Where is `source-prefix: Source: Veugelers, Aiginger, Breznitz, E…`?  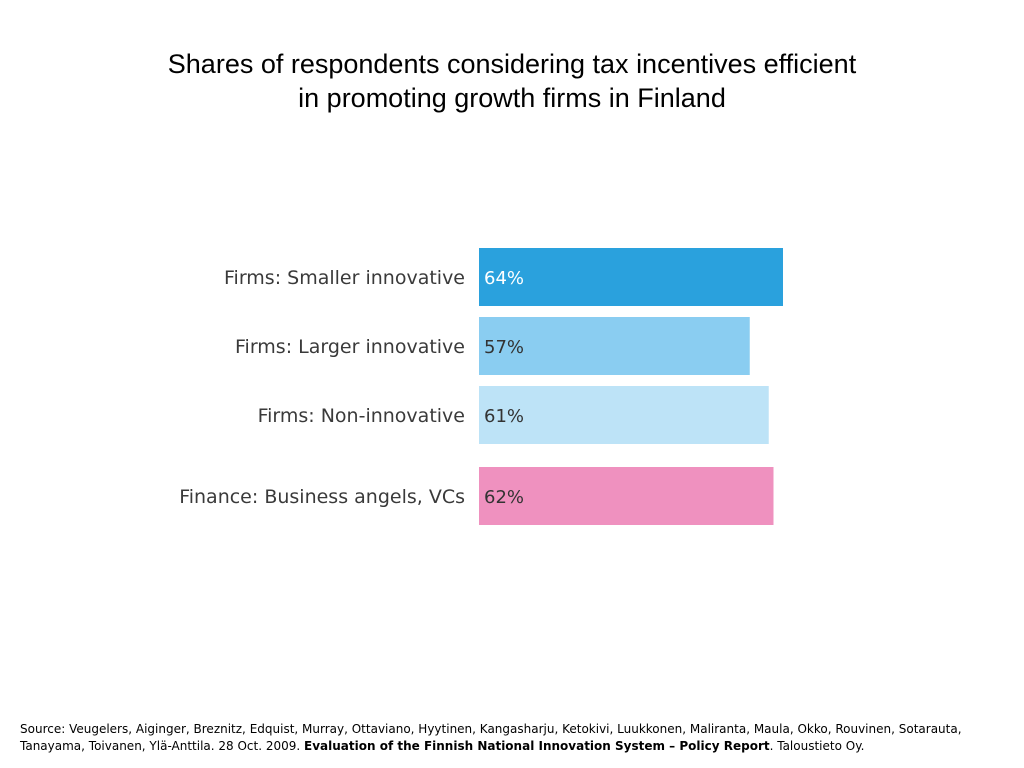 source-prefix: Source: Veugelers, Aiginger, Breznitz, E… is located at coordinates (491, 737).